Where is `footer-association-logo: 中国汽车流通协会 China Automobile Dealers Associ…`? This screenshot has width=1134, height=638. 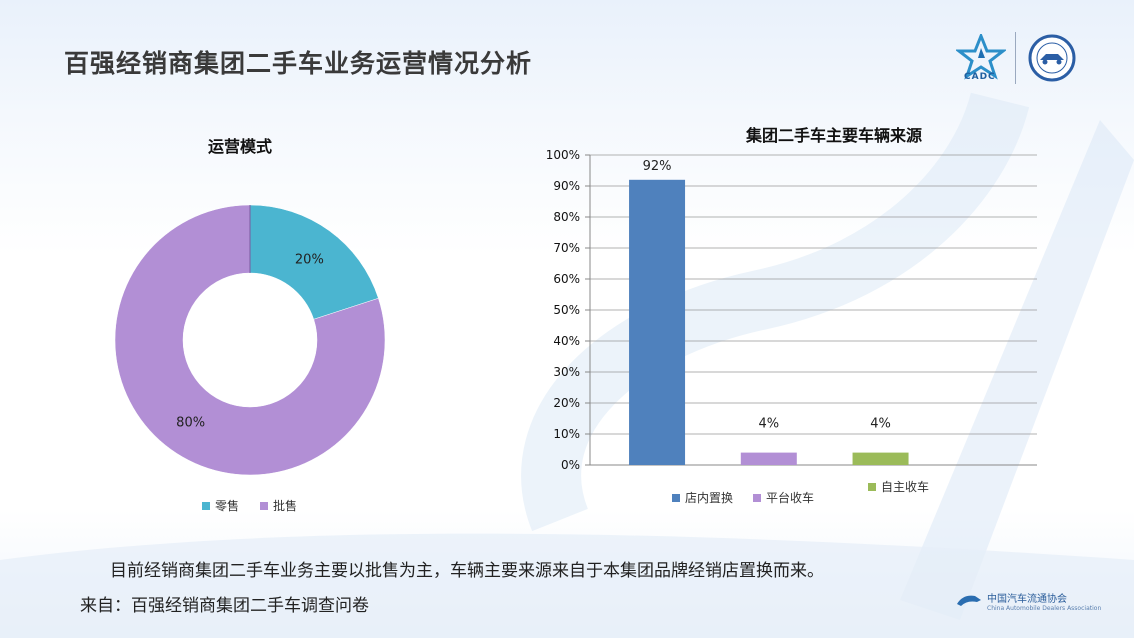 footer-association-logo: 中国汽车流通协会 China Automobile Dealers Associ… is located at coordinates (1028, 601).